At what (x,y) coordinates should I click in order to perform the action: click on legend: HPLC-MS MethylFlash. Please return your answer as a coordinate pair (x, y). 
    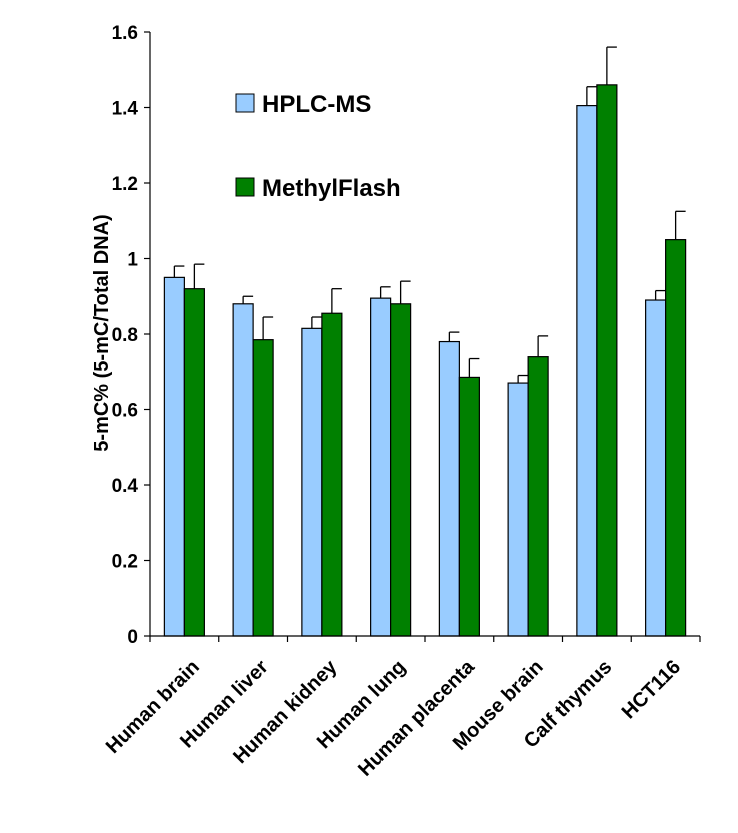
    Looking at the image, I should click on (318, 146).